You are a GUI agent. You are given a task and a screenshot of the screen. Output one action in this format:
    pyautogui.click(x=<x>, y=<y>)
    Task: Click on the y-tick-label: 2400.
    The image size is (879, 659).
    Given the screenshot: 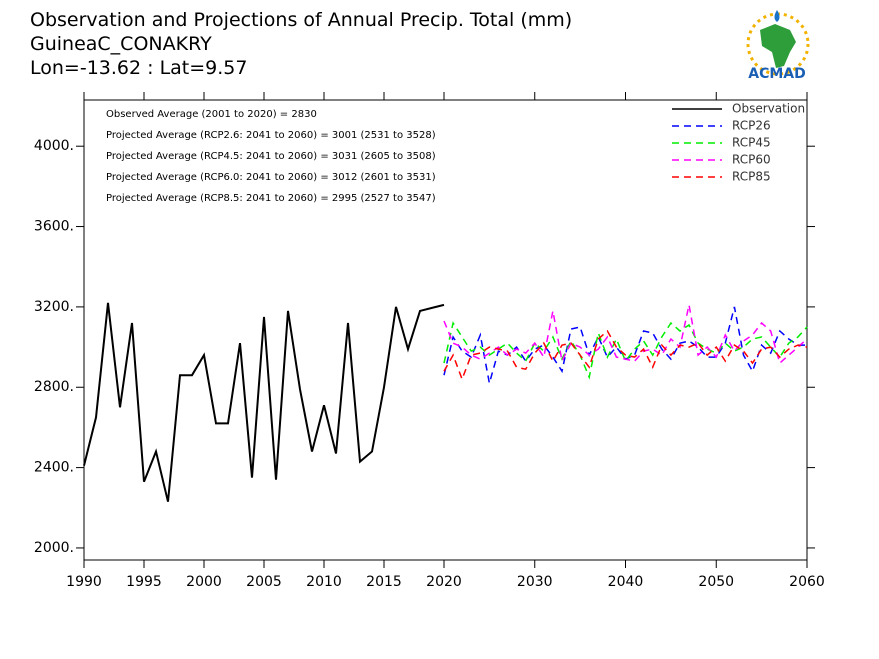 What is the action you would take?
    pyautogui.click(x=54, y=468)
    